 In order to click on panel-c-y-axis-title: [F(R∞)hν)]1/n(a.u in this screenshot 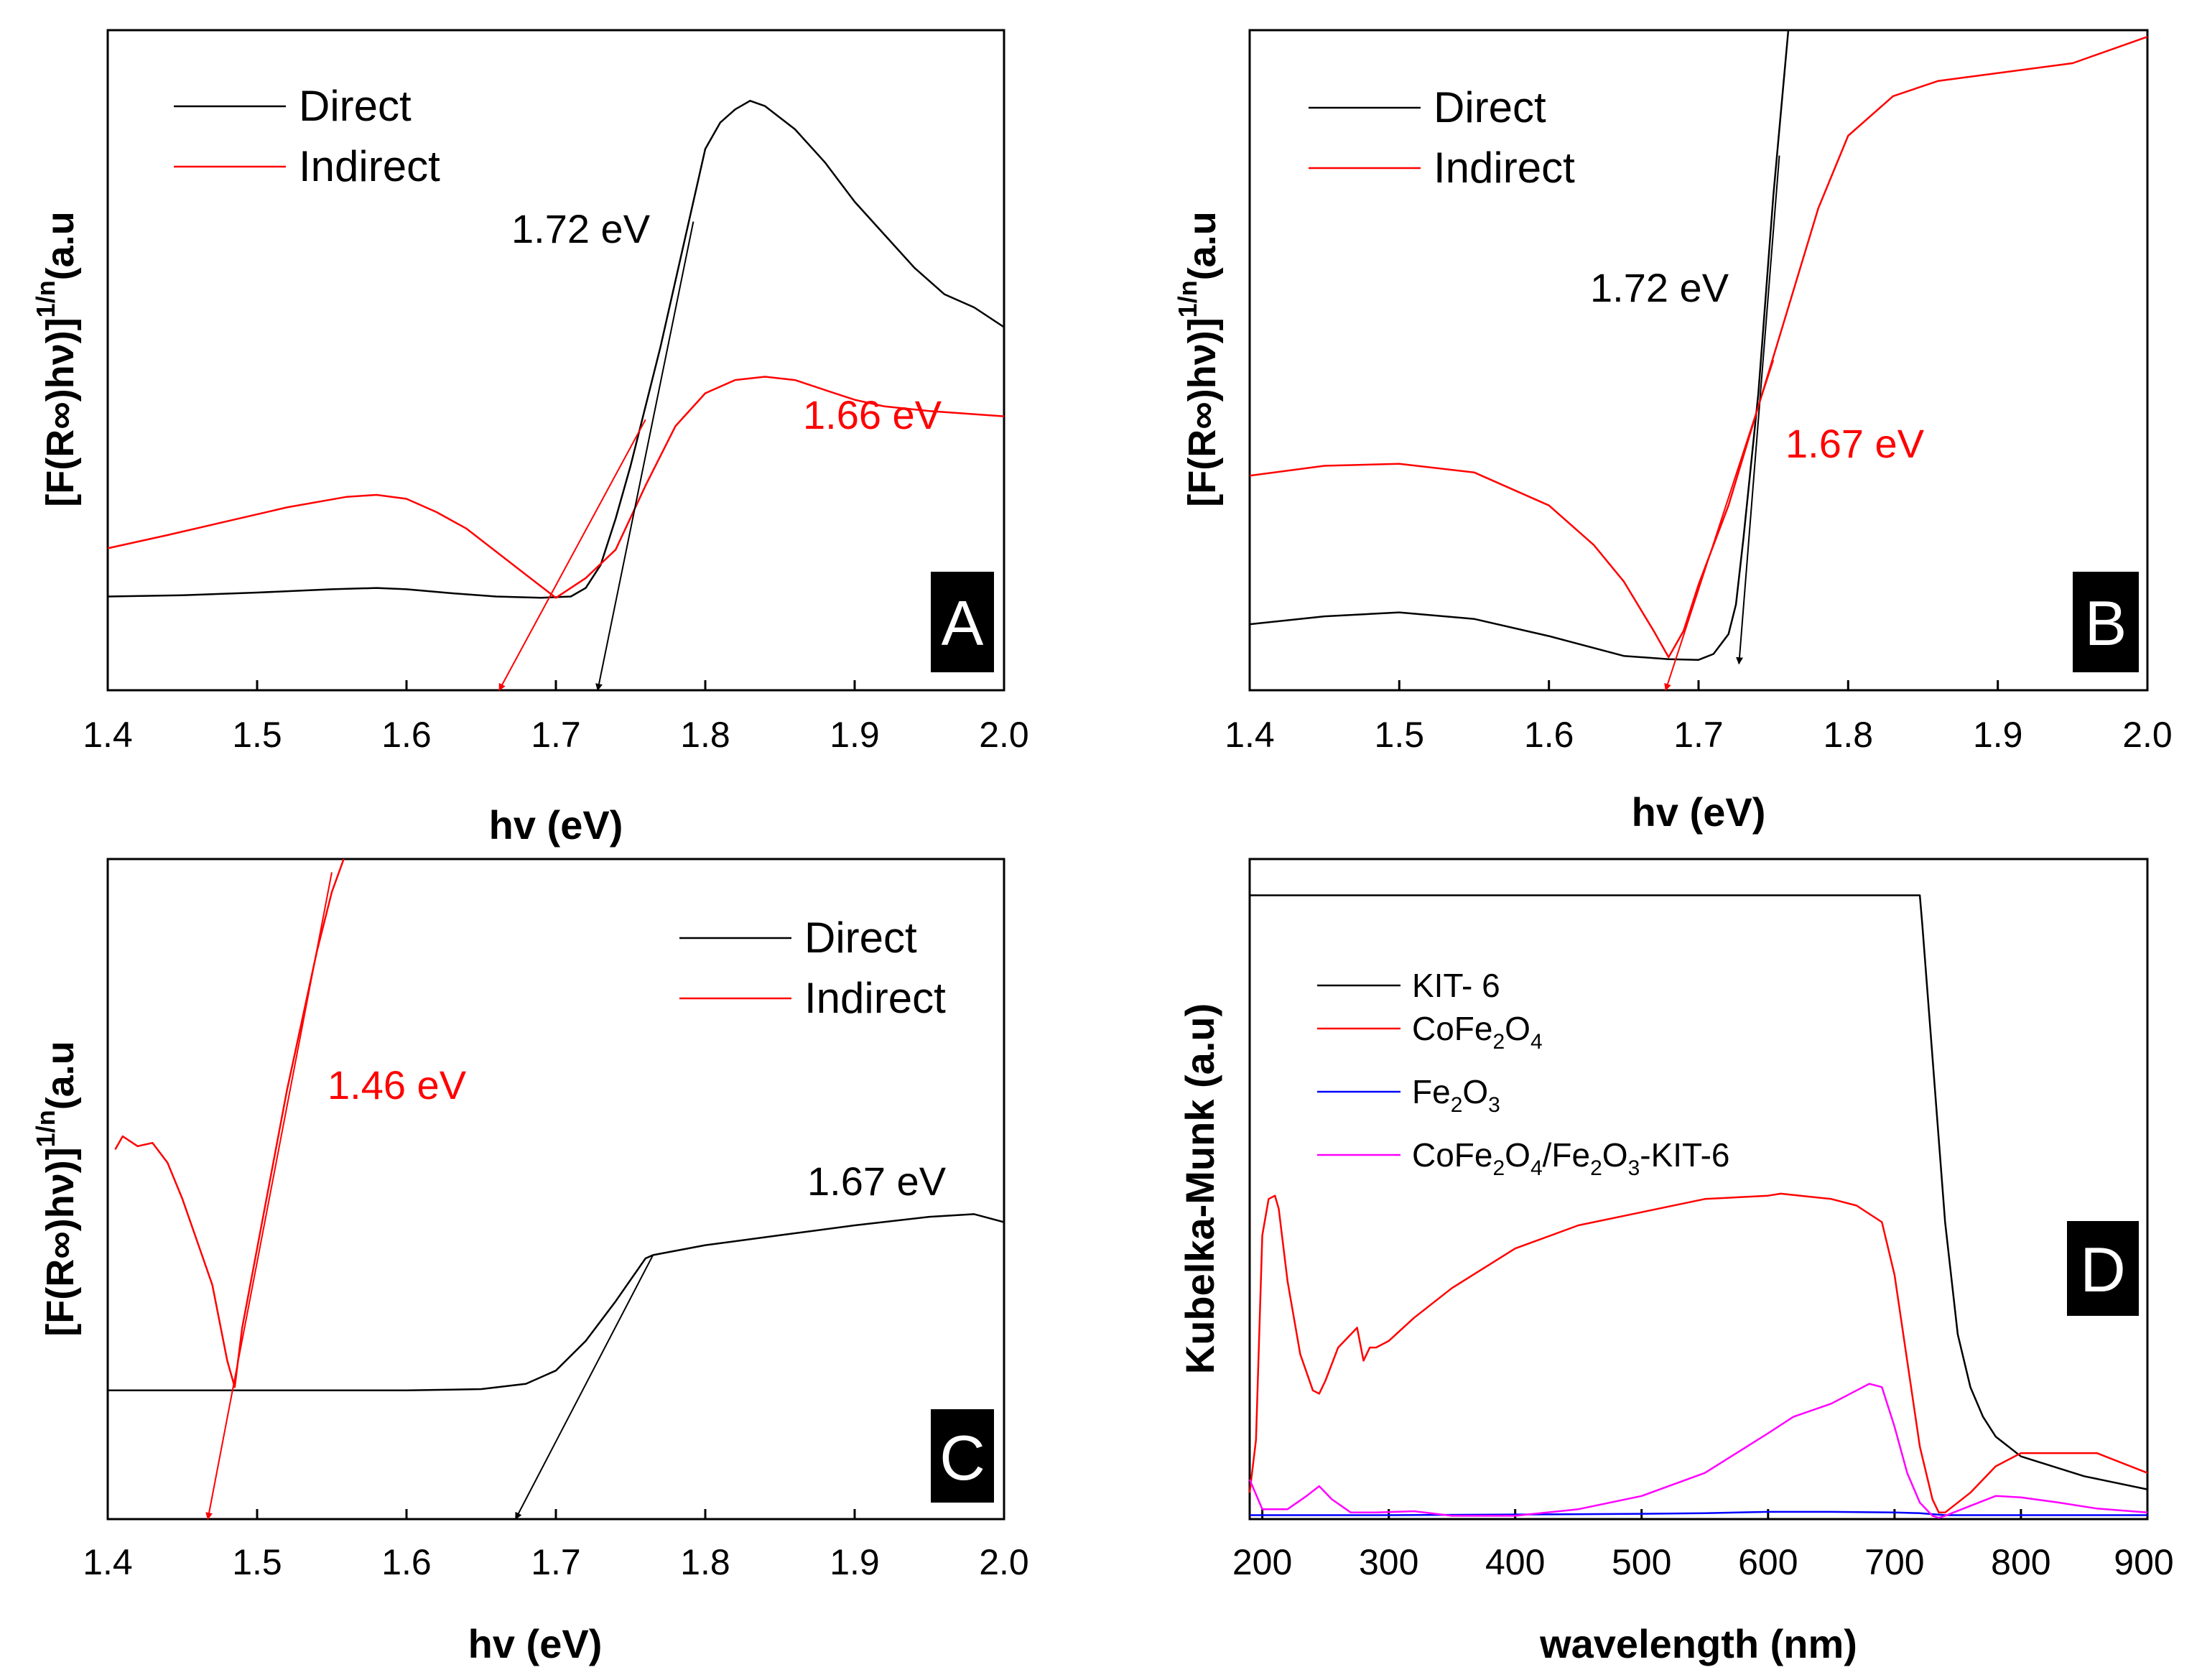, I will do `click(56, 1188)`.